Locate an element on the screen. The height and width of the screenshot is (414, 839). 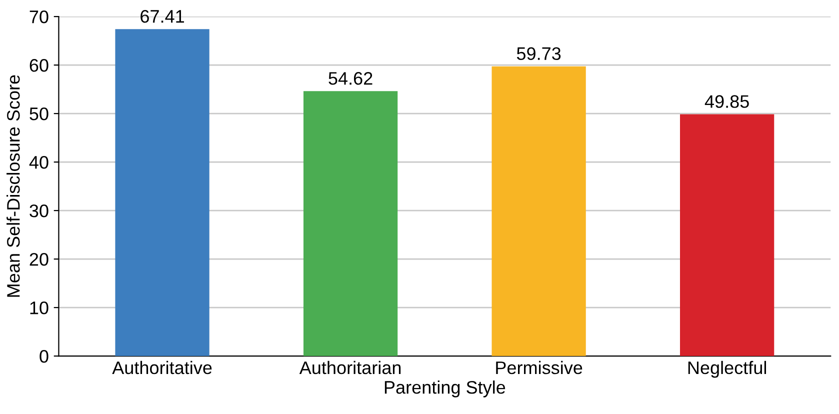
y-tick-label: 40 is located at coordinates (38, 162).